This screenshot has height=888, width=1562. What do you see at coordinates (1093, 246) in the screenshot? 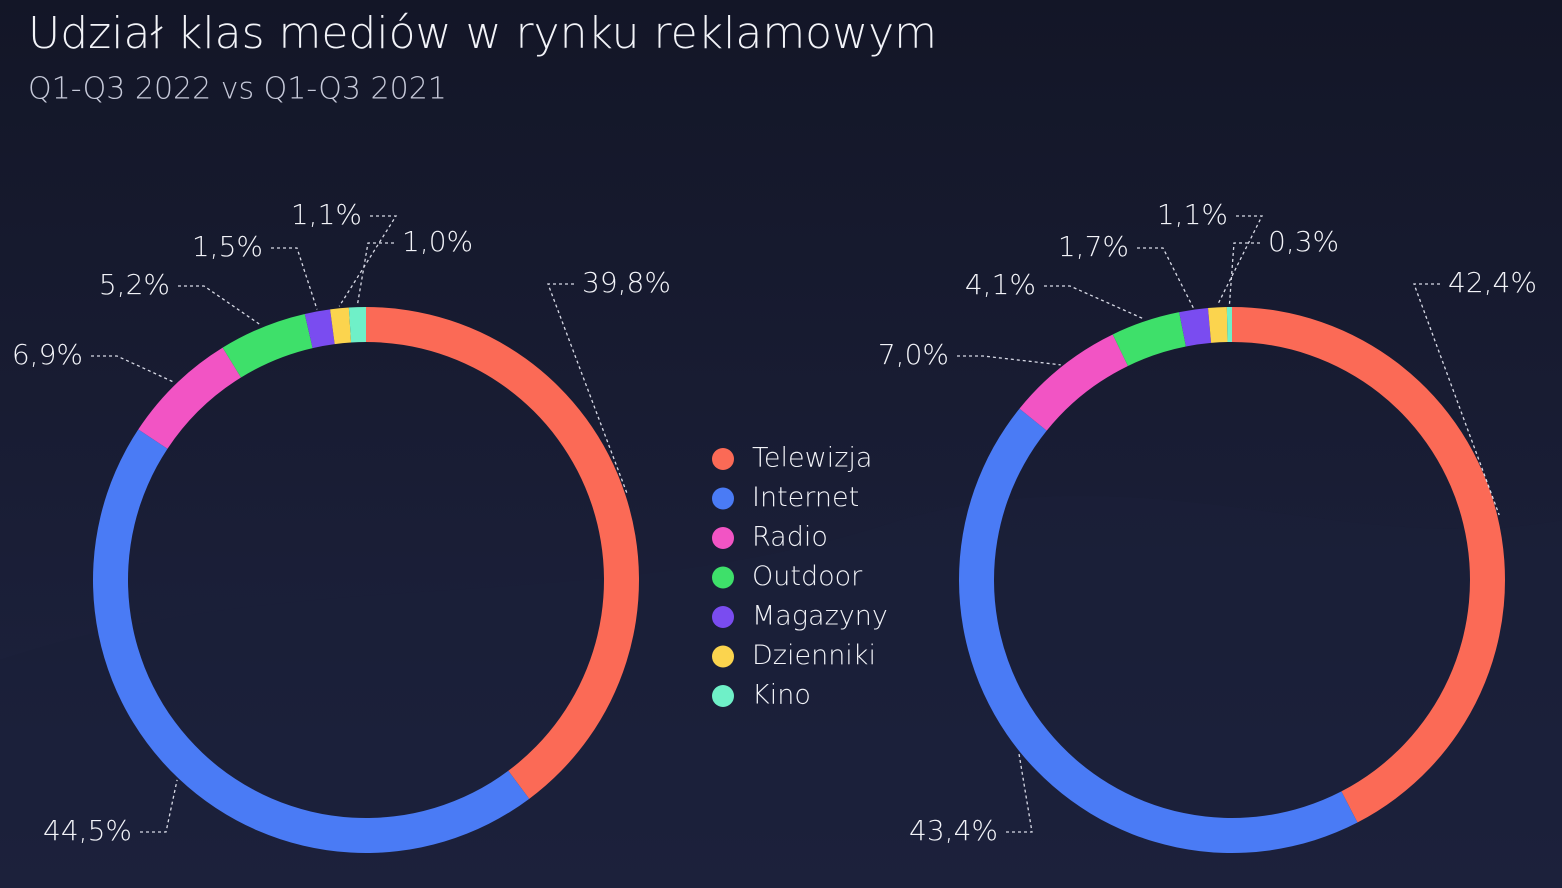
I see `value-label: 1,7%` at bounding box center [1093, 246].